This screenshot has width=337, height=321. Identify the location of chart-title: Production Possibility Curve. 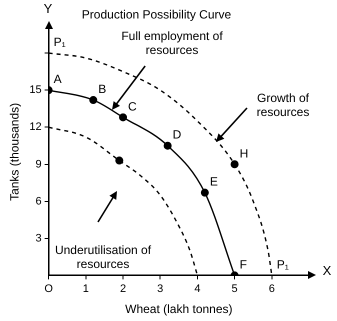
(157, 15).